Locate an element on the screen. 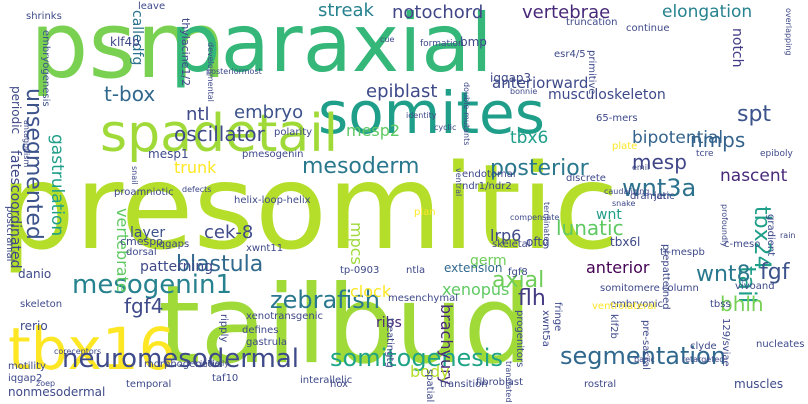  cloud-word: terminates is located at coordinates (546, 224).